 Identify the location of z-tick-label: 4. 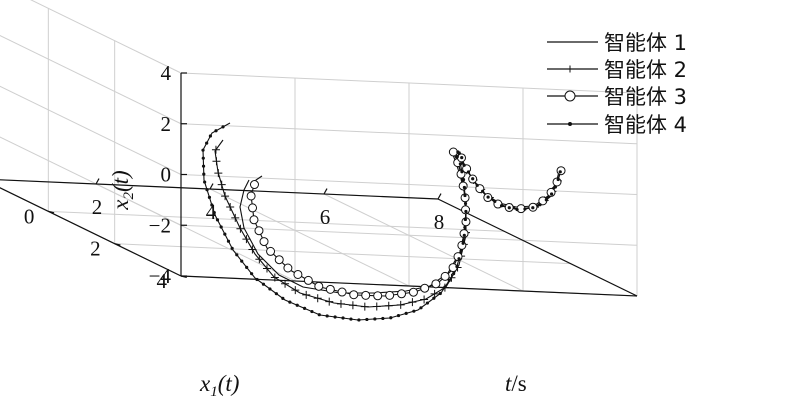
(166, 73).